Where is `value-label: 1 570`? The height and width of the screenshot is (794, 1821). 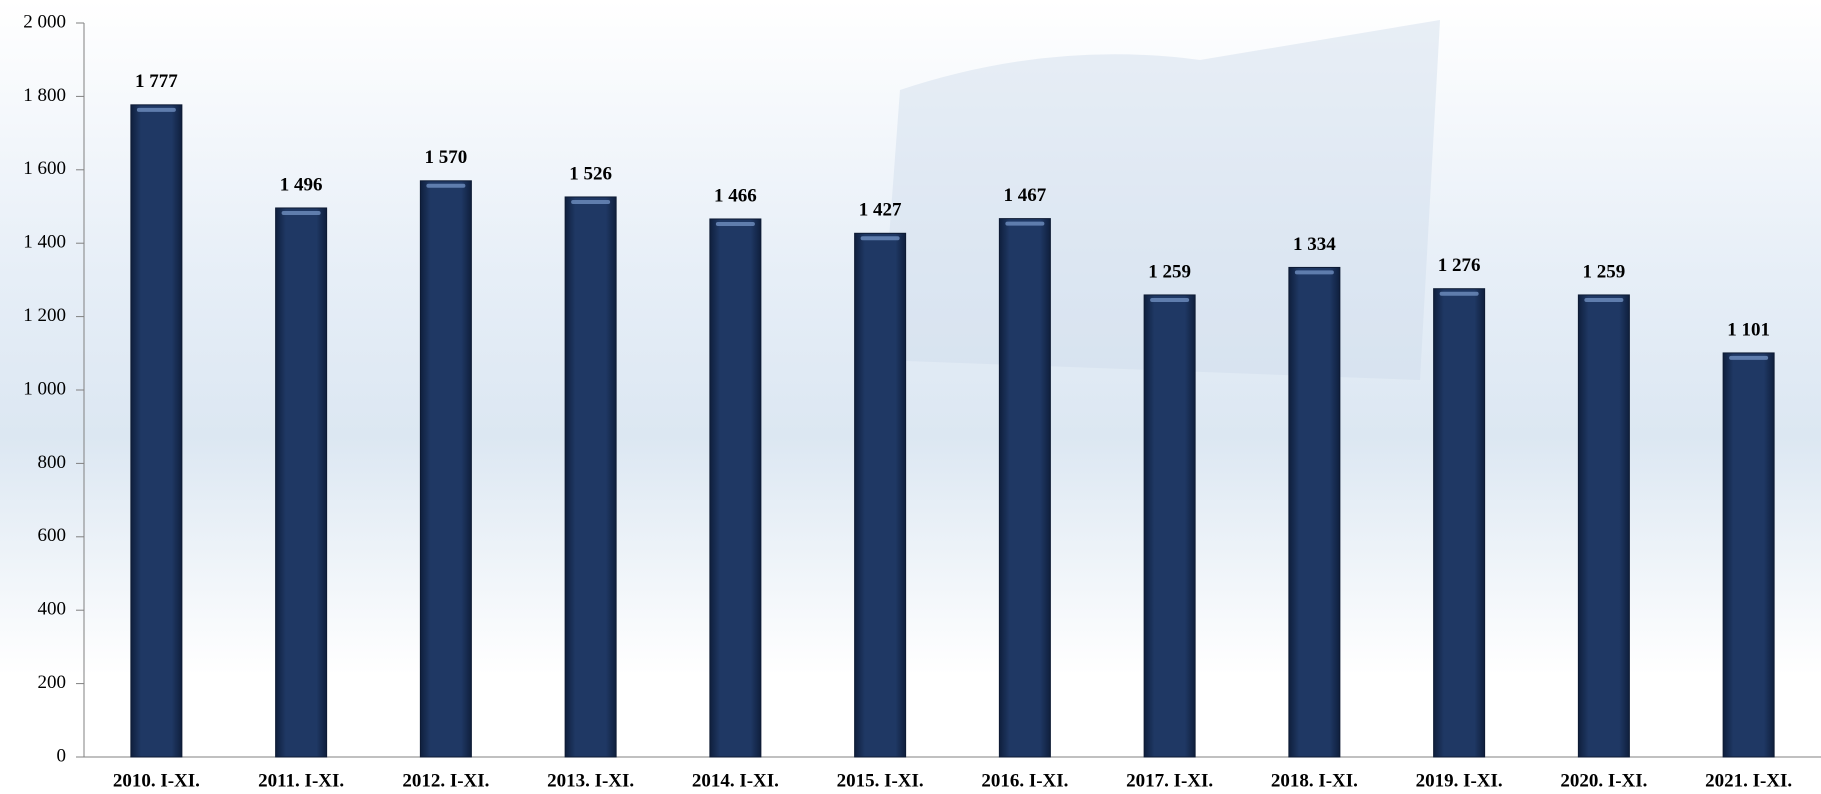 value-label: 1 570 is located at coordinates (446, 157).